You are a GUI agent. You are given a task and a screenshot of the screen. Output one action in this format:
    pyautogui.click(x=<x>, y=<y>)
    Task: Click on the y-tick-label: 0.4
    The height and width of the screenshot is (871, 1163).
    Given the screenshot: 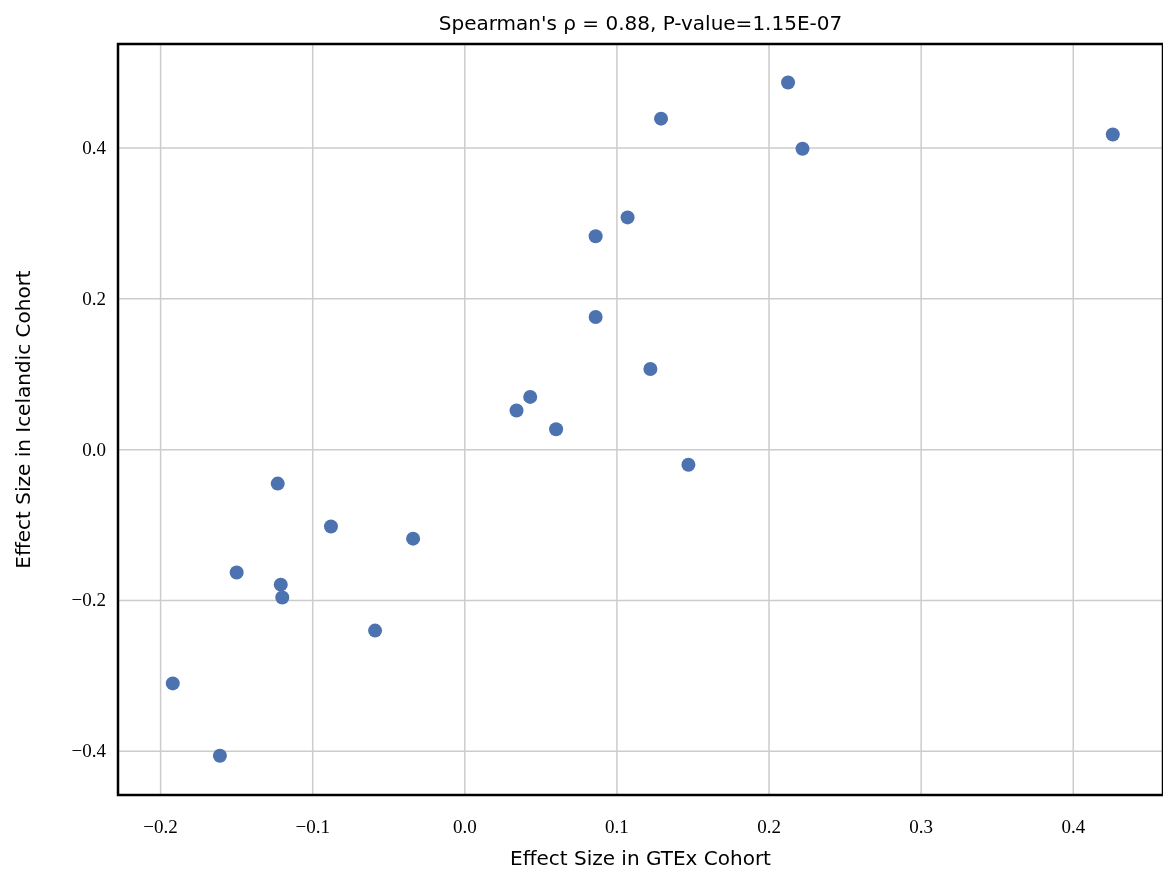 What is the action you would take?
    pyautogui.click(x=94, y=148)
    